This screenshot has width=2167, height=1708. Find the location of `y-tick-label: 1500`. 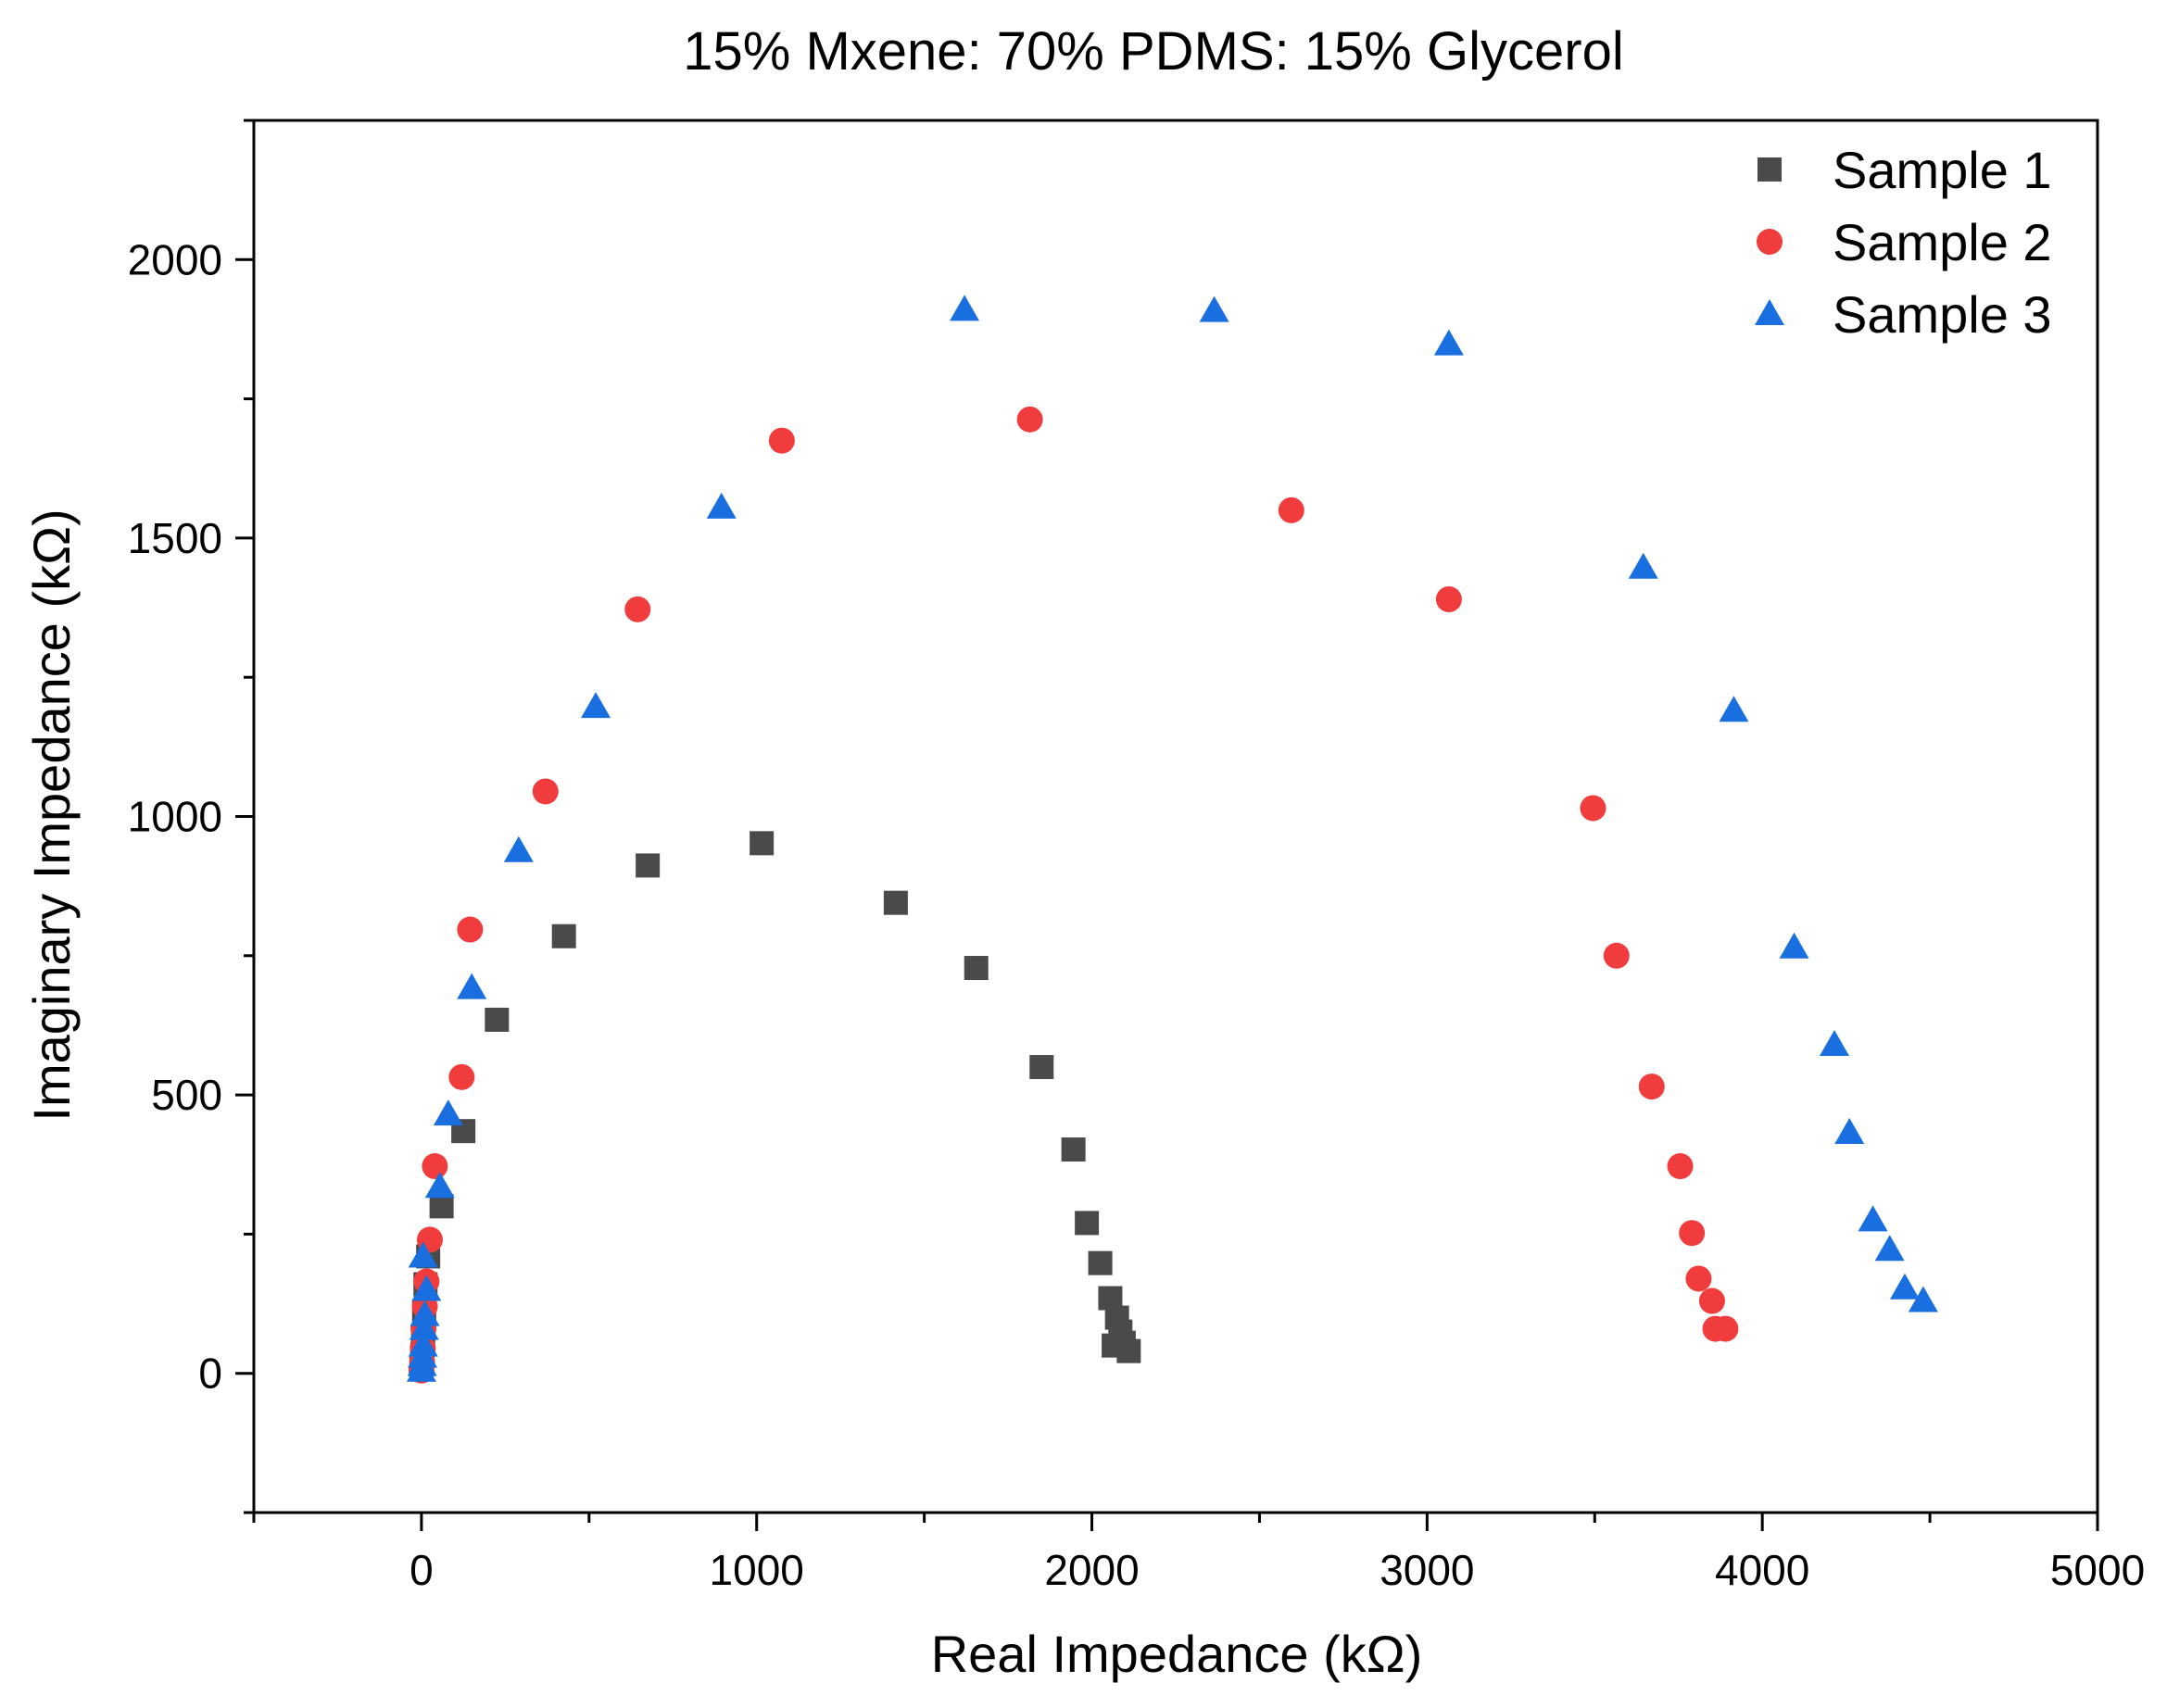

y-tick-label: 1500 is located at coordinates (175, 538).